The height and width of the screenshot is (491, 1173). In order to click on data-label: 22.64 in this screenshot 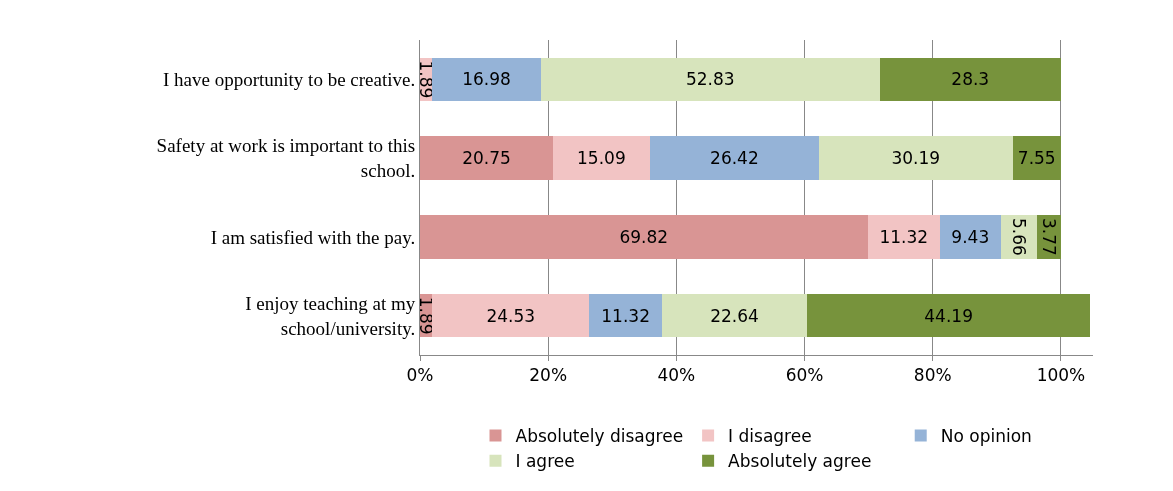, I will do `click(734, 315)`.